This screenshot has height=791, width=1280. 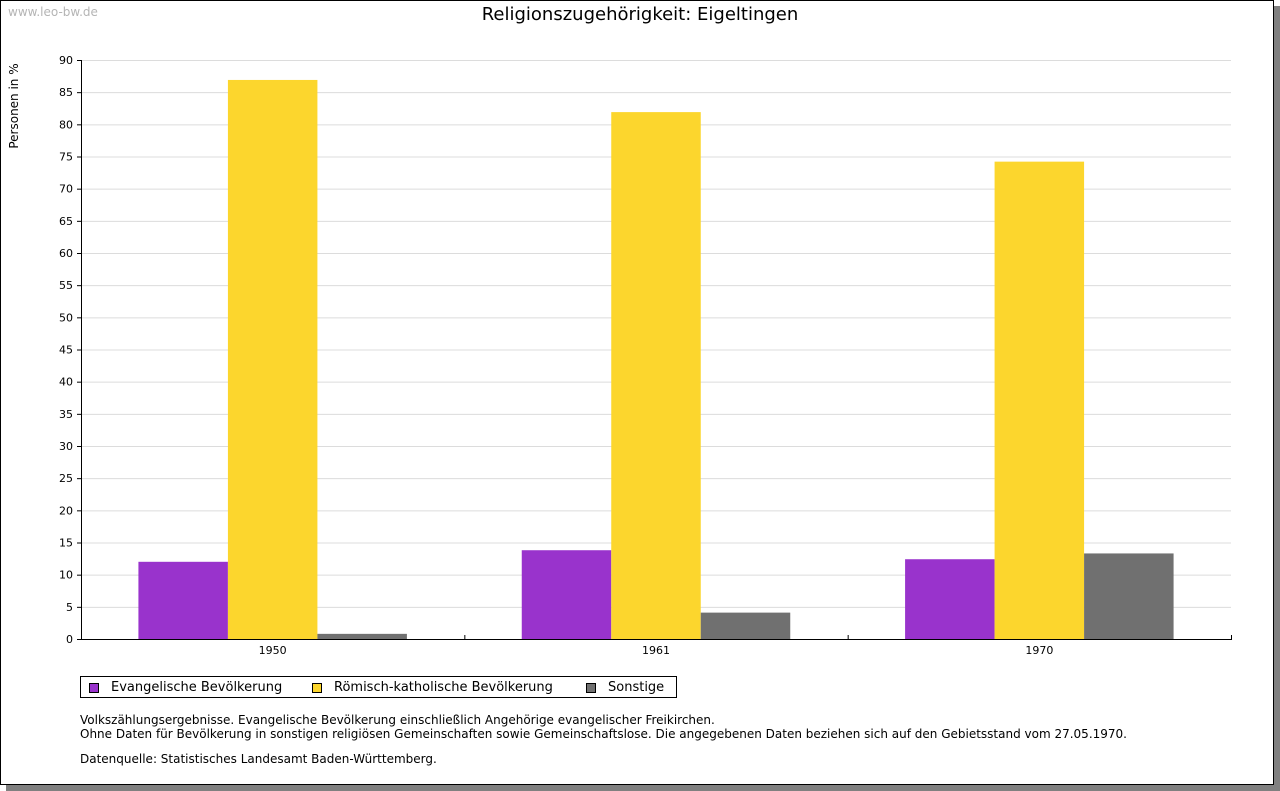 What do you see at coordinates (66, 253) in the screenshot?
I see `y-tick-label: 60` at bounding box center [66, 253].